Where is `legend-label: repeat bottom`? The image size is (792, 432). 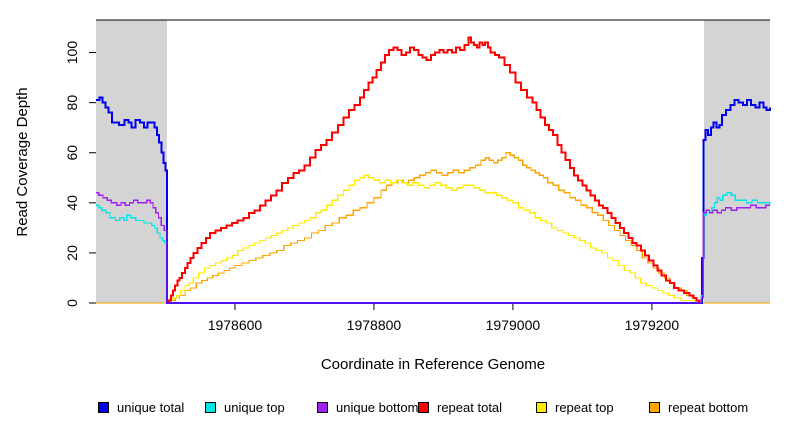
legend-label: repeat bottom is located at coordinates (708, 407).